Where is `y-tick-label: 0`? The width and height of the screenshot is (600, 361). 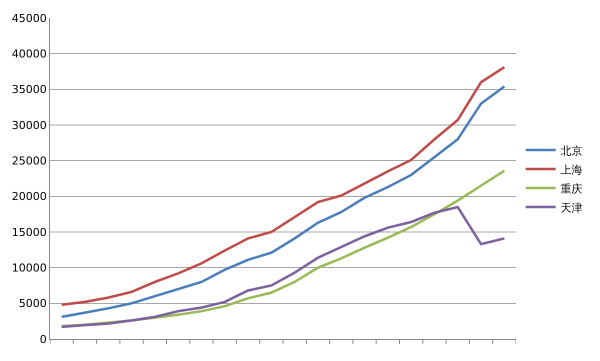
y-tick-label: 0 is located at coordinates (43, 339).